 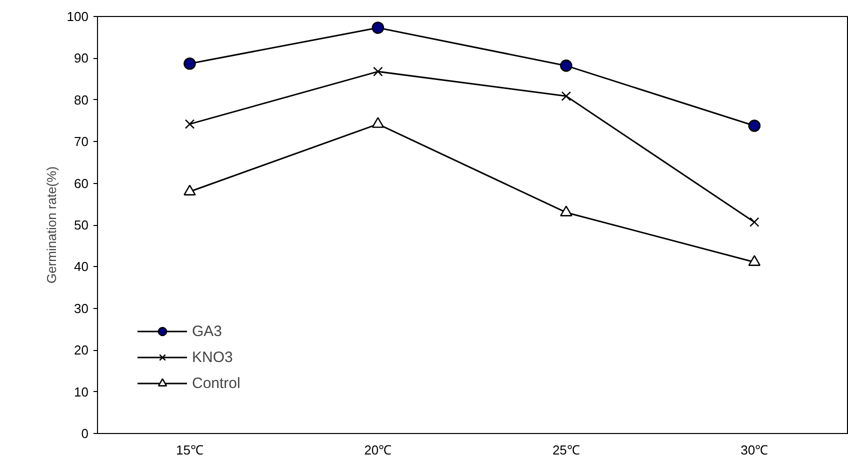 What do you see at coordinates (81, 350) in the screenshot?
I see `y-tick-label: 20` at bounding box center [81, 350].